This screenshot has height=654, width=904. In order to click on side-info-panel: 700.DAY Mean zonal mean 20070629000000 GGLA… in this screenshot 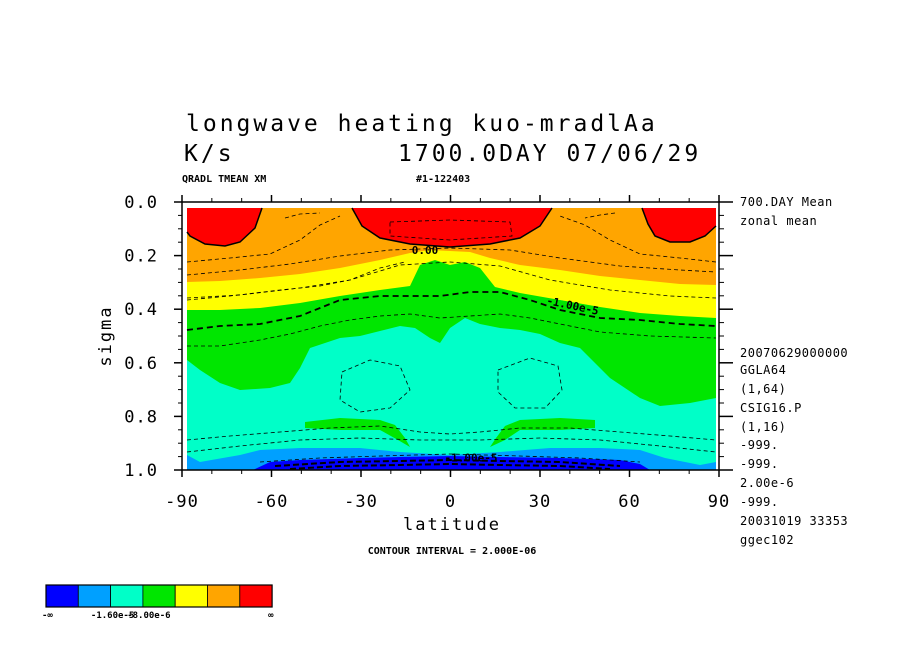, I will do `click(794, 371)`.